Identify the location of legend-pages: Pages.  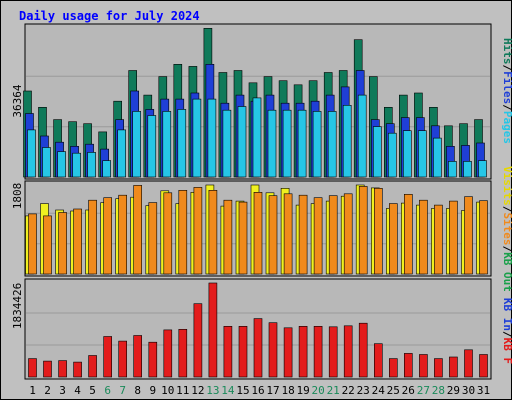
(506, 127).